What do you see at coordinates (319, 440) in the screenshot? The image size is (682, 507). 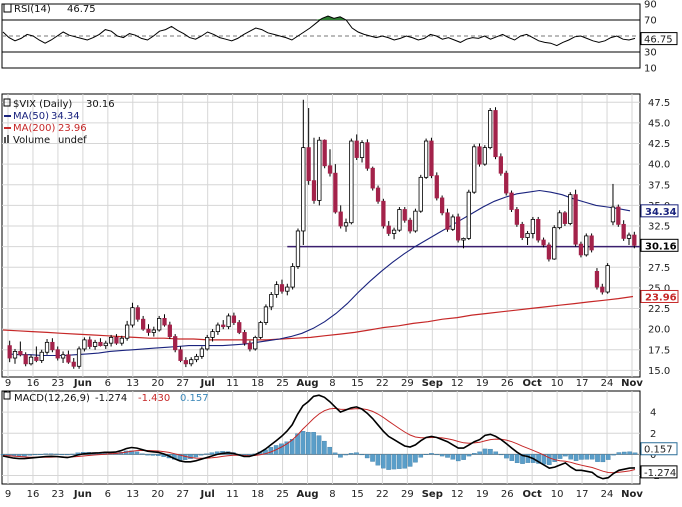 I see `macd-signal-line` at bounding box center [319, 440].